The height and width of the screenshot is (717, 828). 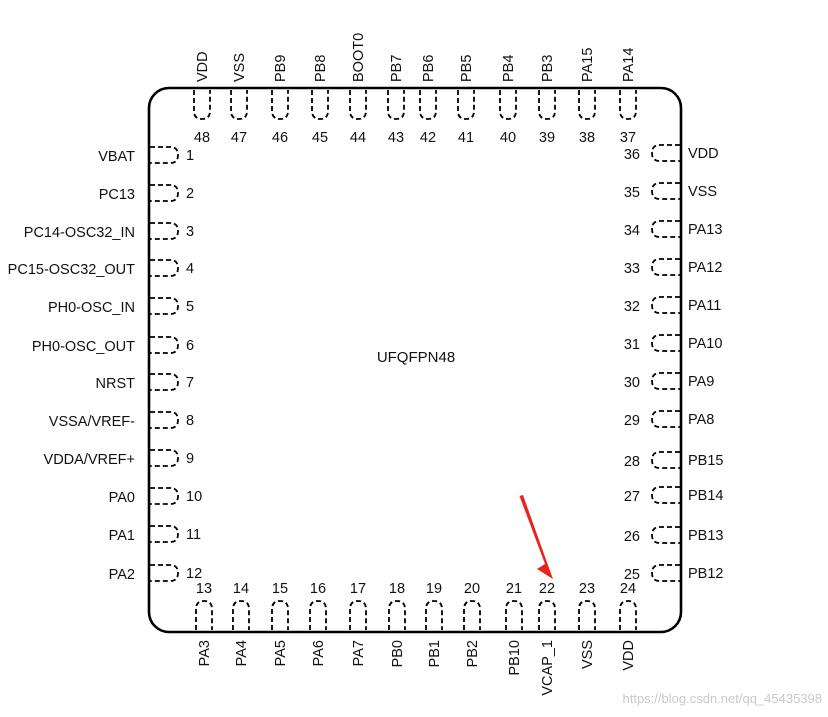 I want to click on pin-40: 40 PB4, so click(x=508, y=100).